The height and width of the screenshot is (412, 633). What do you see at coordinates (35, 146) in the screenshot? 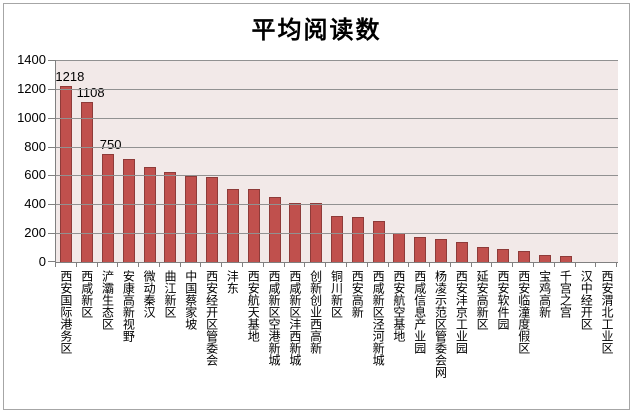
I see `y-axis-tick-label: 800` at bounding box center [35, 146].